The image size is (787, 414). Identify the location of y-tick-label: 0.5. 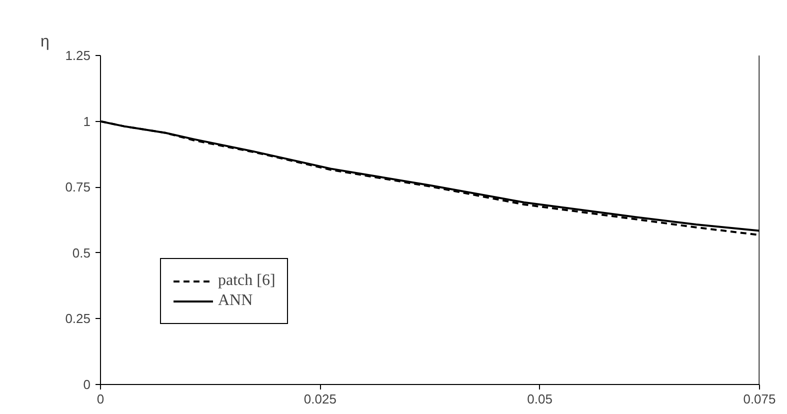
(81, 252).